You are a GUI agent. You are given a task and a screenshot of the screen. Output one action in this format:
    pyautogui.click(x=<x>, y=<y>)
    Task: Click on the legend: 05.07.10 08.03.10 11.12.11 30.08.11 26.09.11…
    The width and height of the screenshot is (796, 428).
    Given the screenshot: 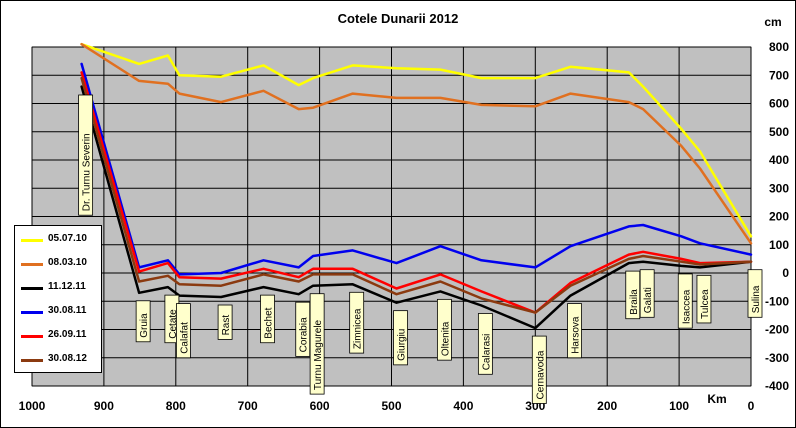 What is the action you would take?
    pyautogui.click(x=58, y=299)
    